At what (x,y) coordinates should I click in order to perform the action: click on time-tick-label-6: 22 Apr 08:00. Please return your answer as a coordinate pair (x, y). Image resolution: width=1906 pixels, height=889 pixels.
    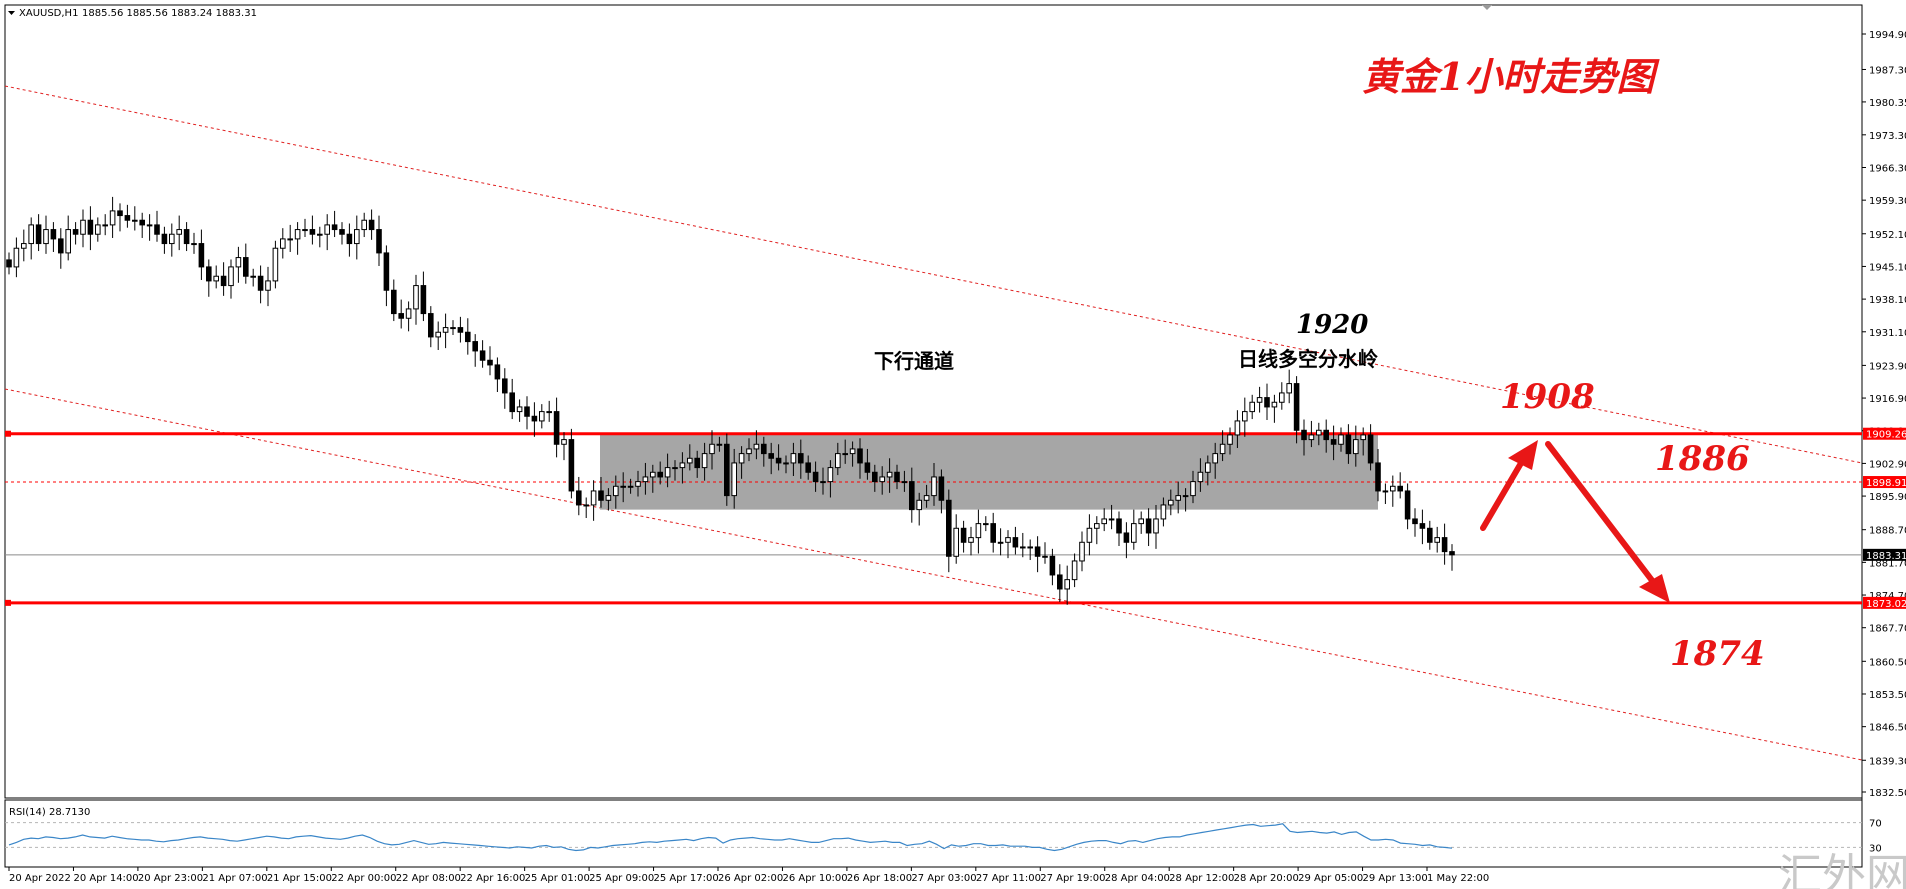
    Looking at the image, I should click on (428, 878).